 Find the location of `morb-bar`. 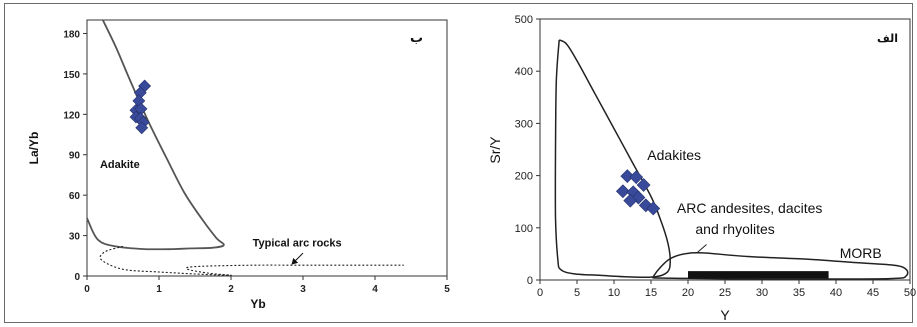

morb-bar is located at coordinates (758, 275).